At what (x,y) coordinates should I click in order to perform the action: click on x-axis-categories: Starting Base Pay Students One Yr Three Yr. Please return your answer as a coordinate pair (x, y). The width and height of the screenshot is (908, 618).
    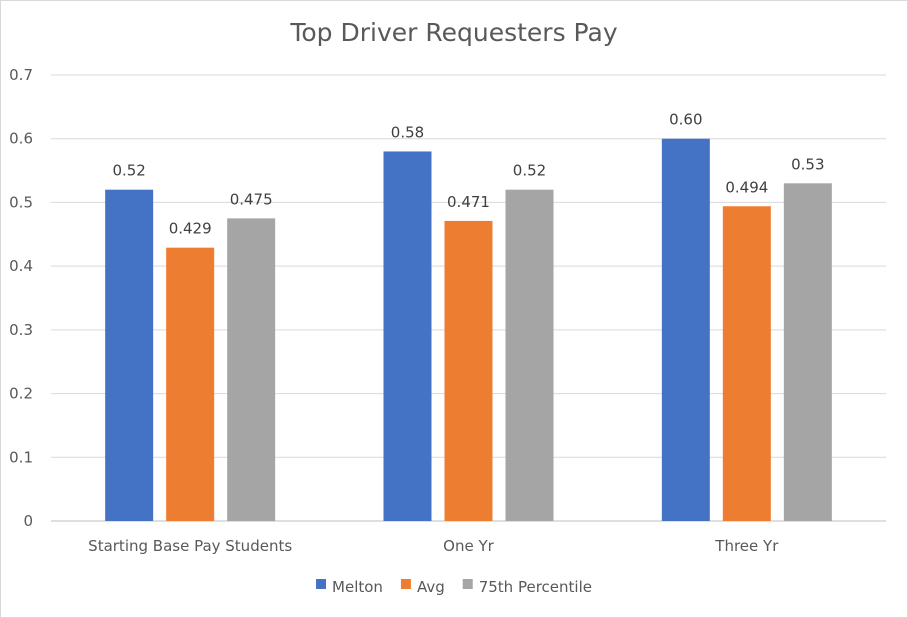
    Looking at the image, I should click on (433, 546).